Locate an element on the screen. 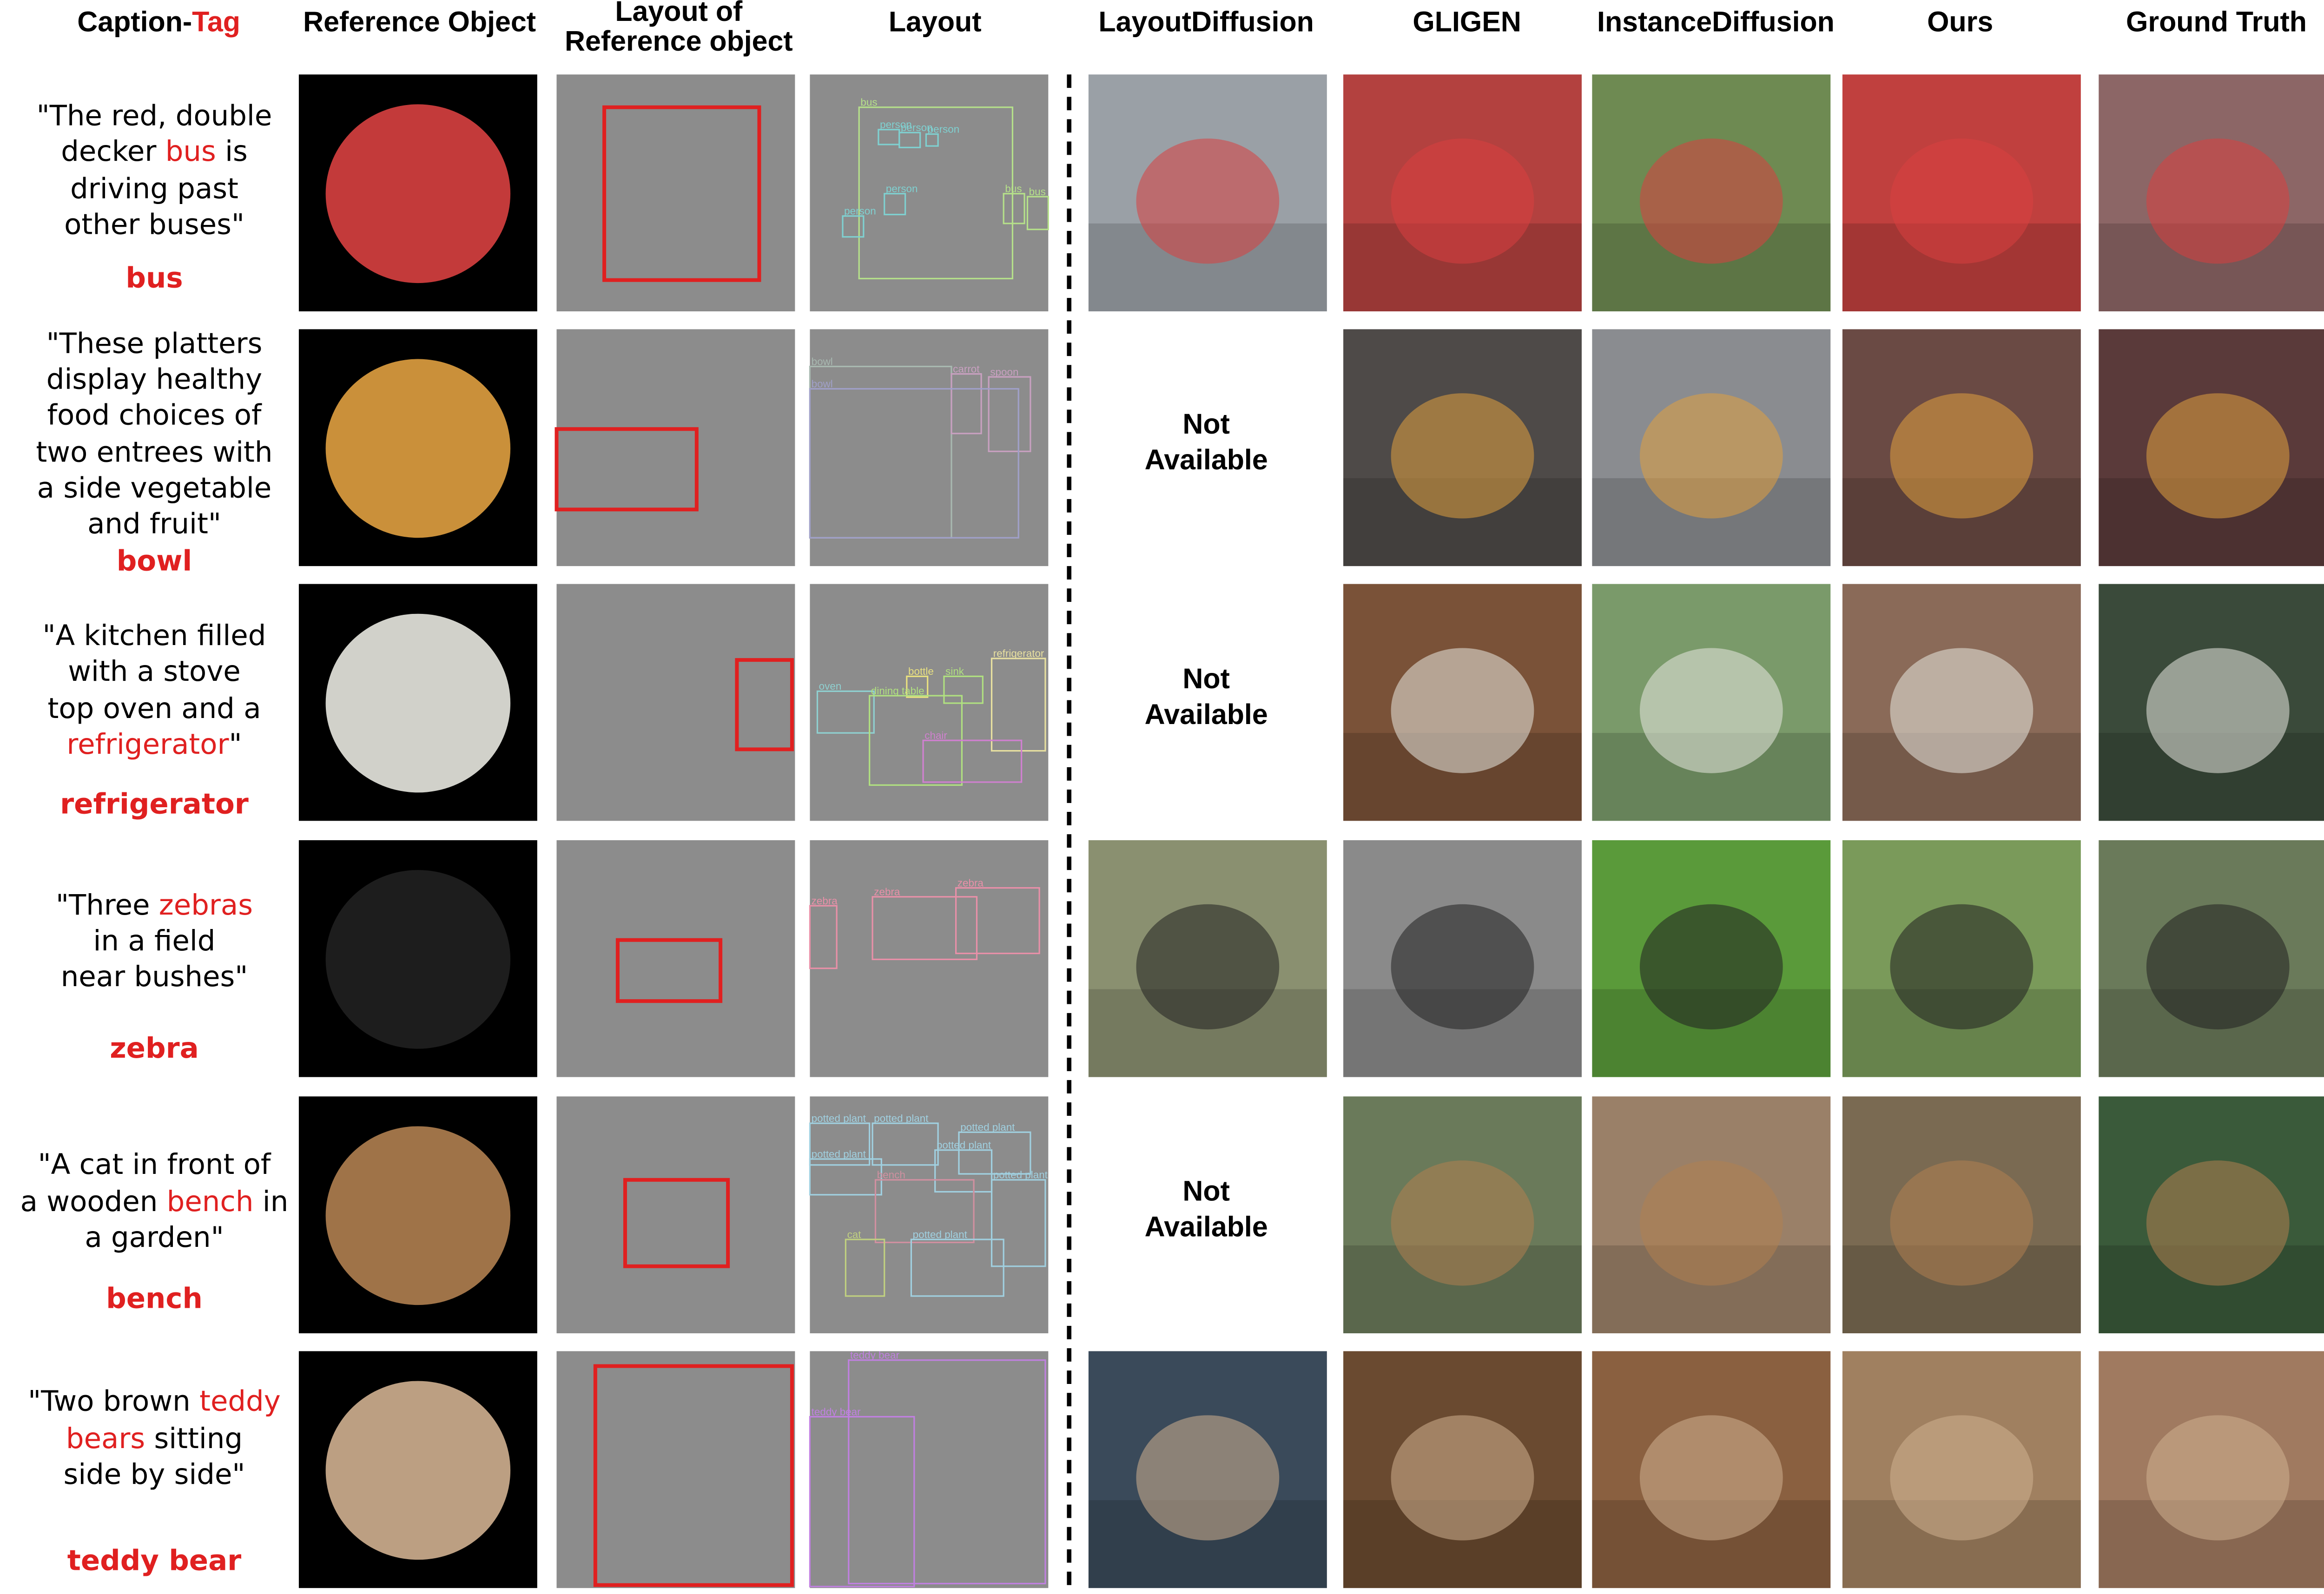 This screenshot has height=1594, width=2324. tag-header: Tag is located at coordinates (216, 21).